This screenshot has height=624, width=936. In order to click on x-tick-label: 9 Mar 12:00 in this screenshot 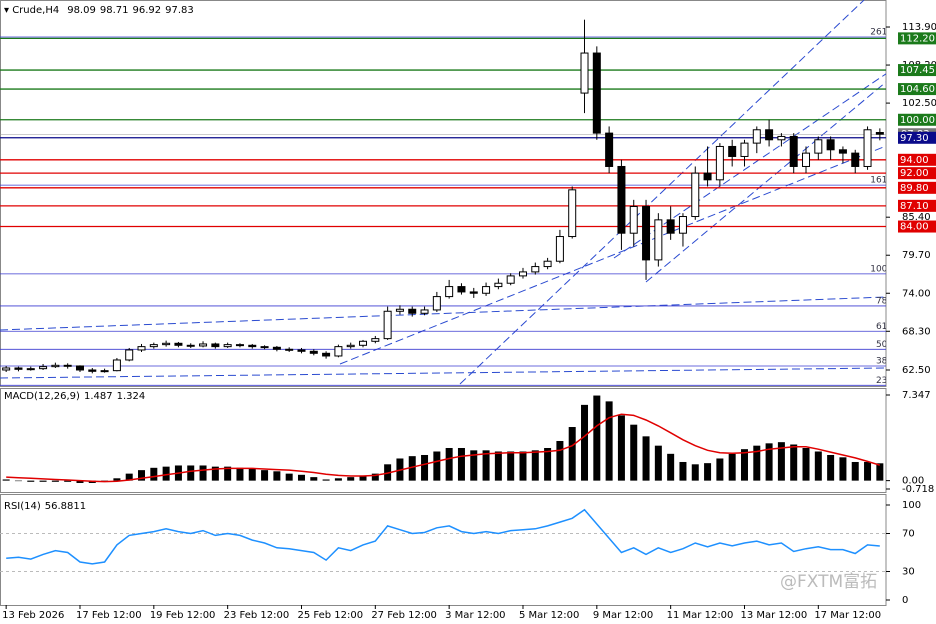, I will do `click(623, 615)`.